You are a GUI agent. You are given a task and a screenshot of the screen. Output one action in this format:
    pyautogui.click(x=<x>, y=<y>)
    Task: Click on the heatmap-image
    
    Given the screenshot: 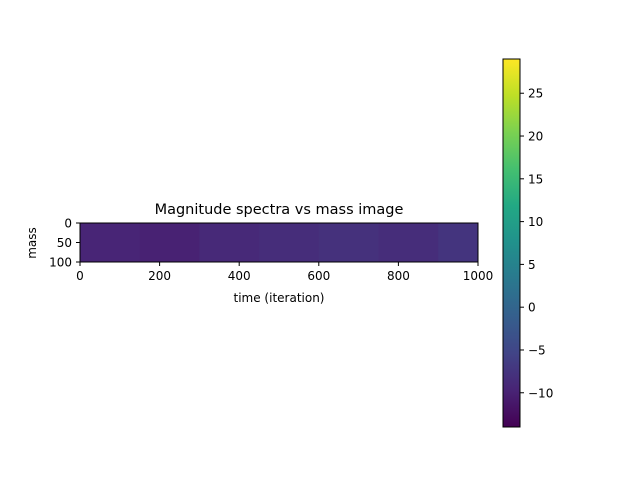 What is the action you would take?
    pyautogui.click(x=279, y=242)
    